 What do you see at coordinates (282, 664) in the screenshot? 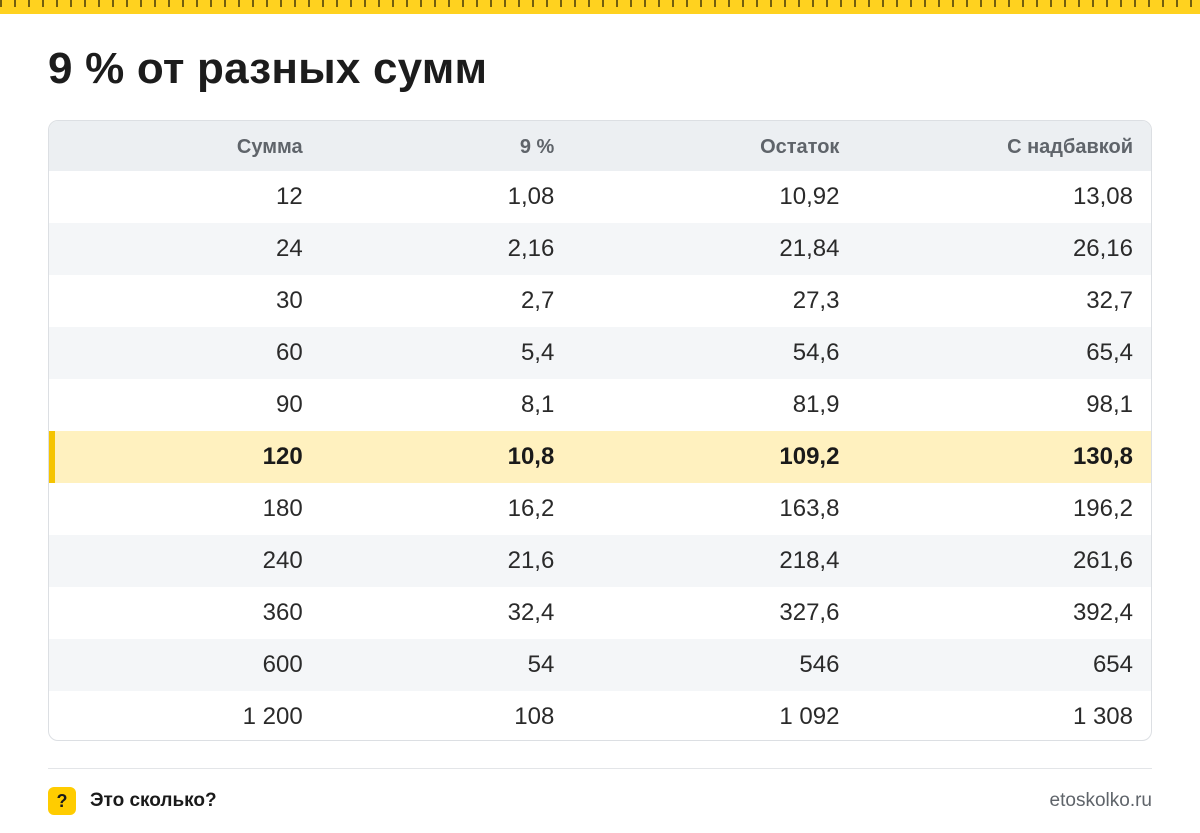
I see `cell-sum: 600` at bounding box center [282, 664].